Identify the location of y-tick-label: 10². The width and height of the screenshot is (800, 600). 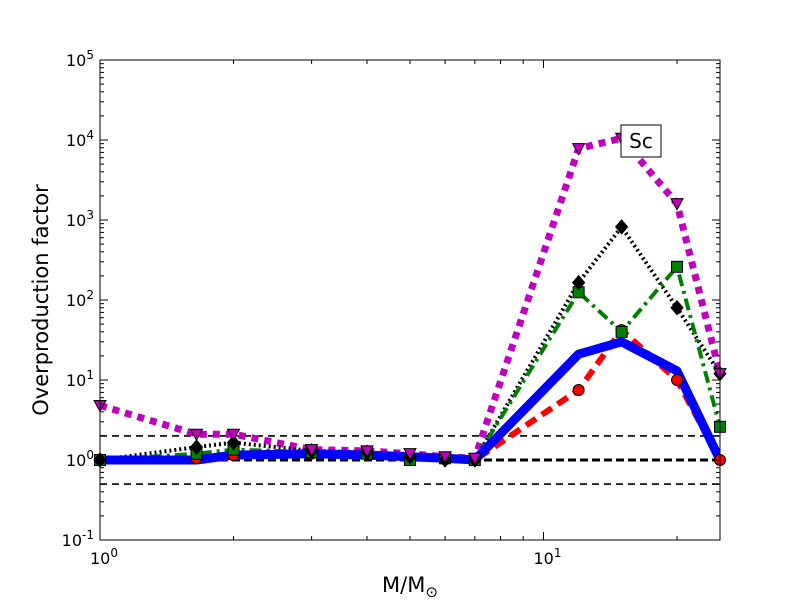
(80, 299).